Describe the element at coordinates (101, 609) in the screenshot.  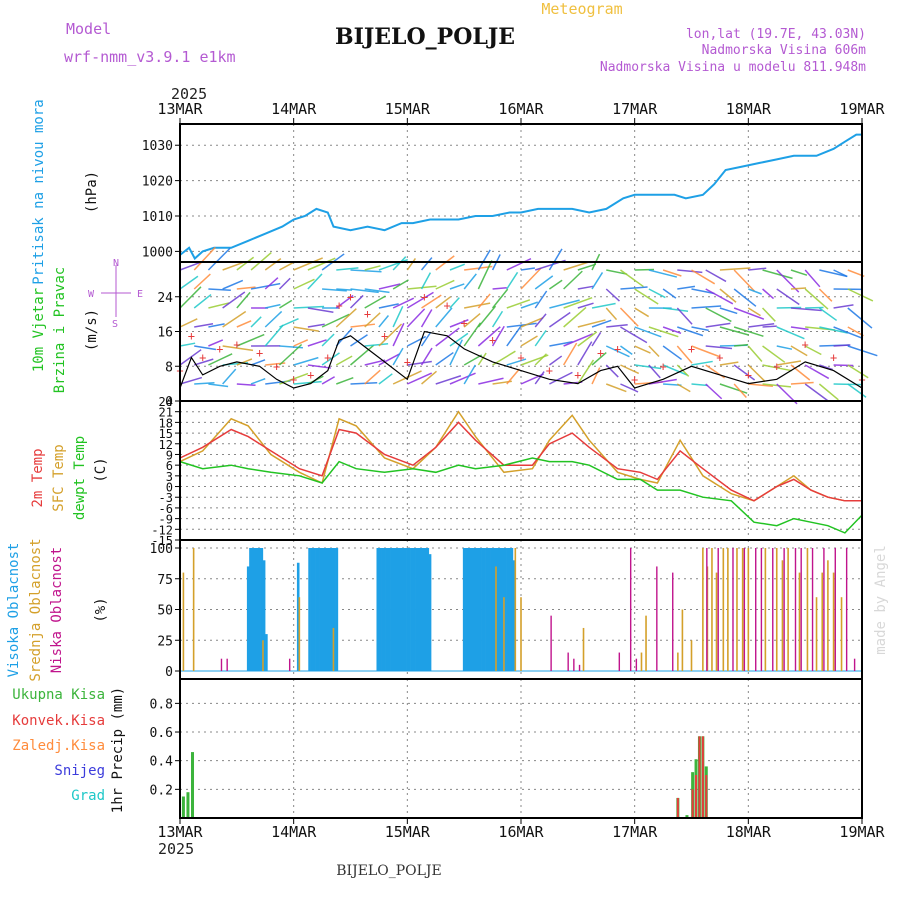
I see `cloud-unit: (%)` at that location.